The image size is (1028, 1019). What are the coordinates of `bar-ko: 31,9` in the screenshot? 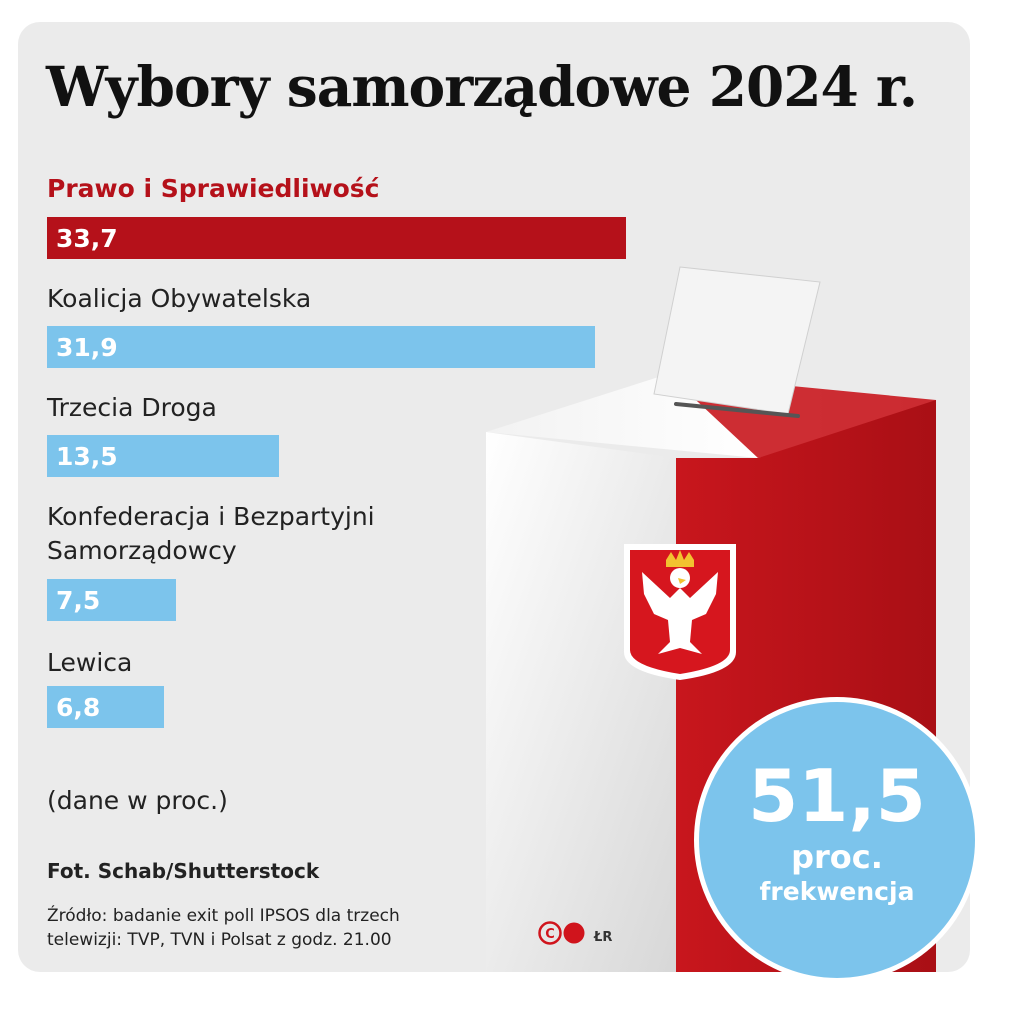 It's located at (321, 347).